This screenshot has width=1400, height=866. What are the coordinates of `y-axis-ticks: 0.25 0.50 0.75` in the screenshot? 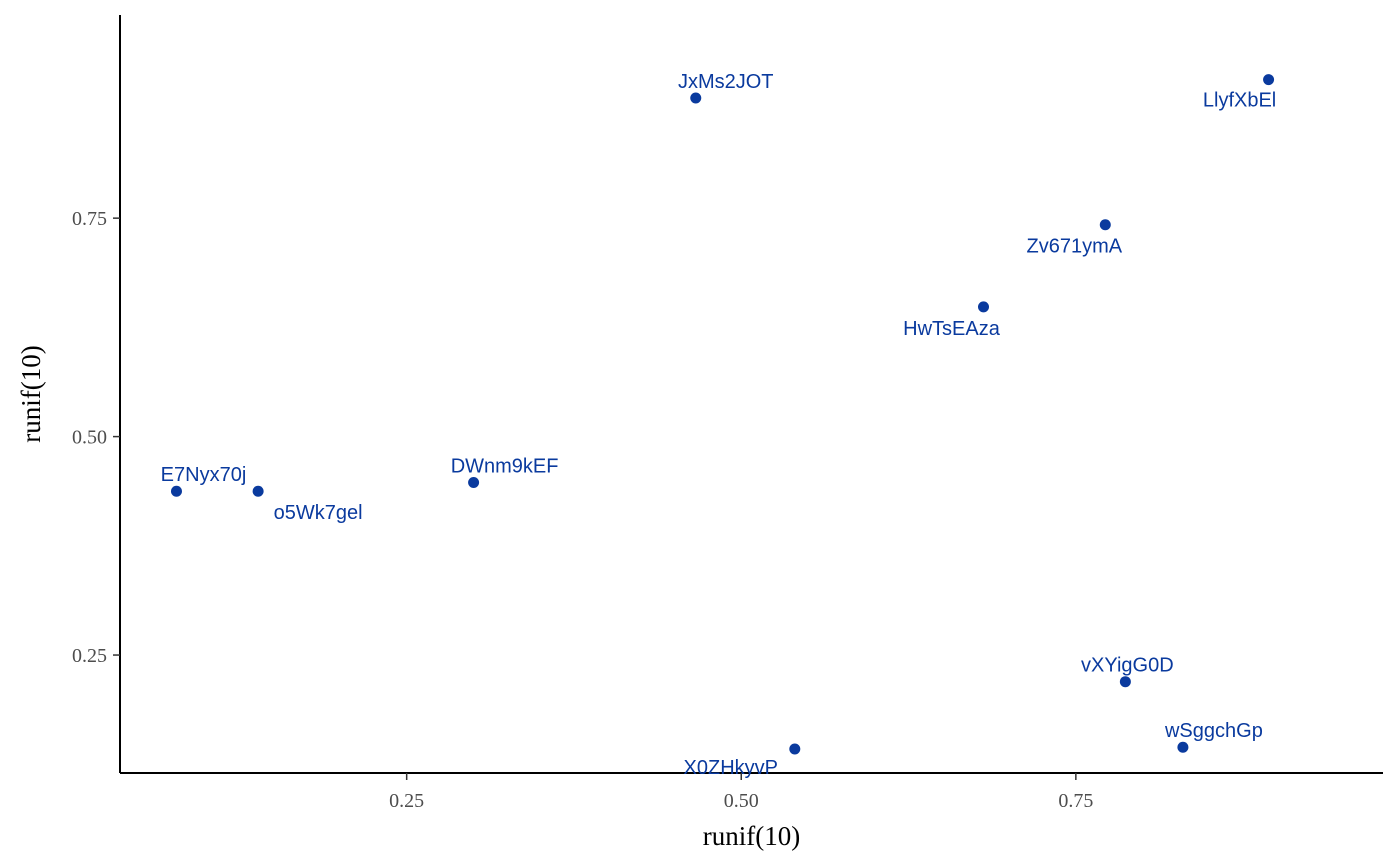 It's located at (96, 437).